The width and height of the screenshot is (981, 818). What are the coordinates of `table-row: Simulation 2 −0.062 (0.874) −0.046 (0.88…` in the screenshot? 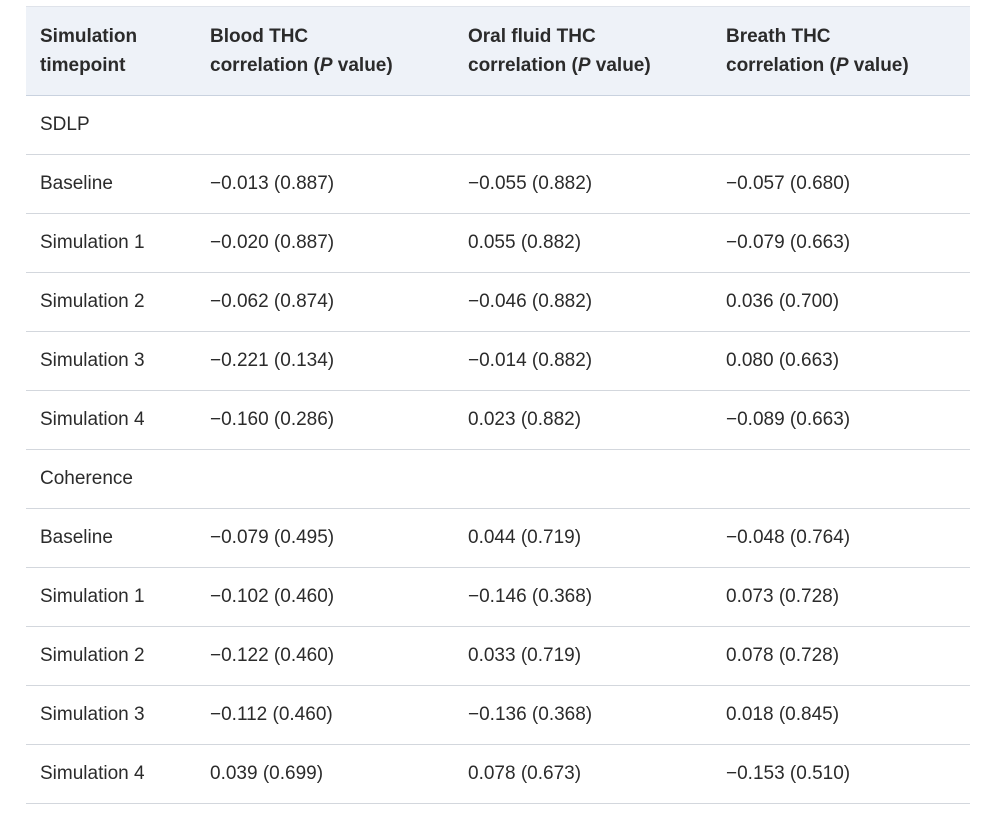 It's located at (498, 302).